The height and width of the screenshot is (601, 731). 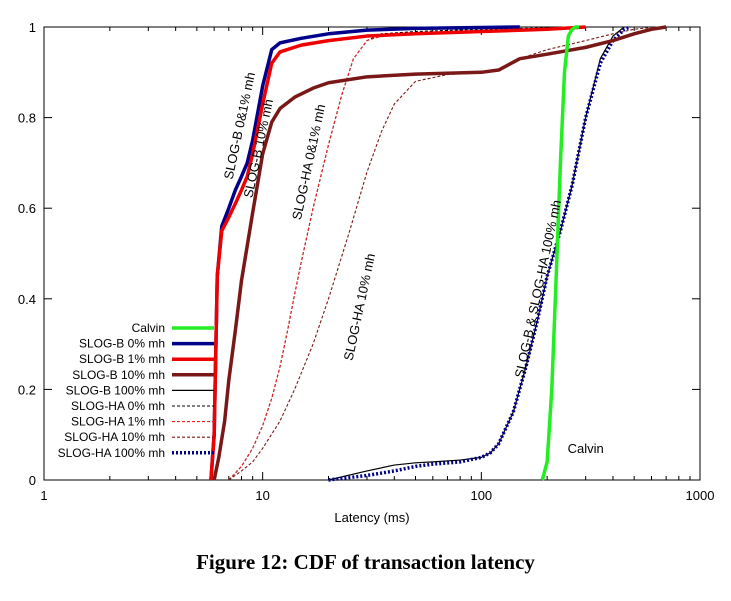 I want to click on y-tick-label: 0.8, so click(x=27, y=118).